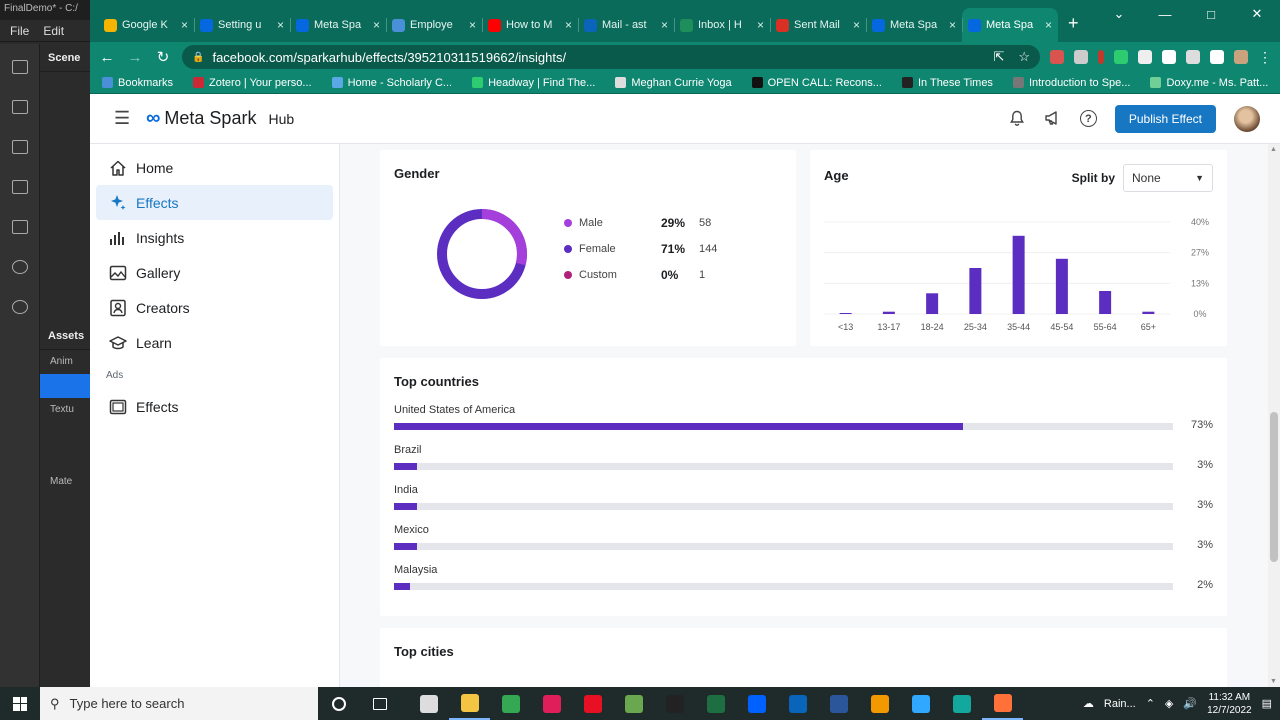  Describe the element at coordinates (214, 272) in the screenshot. I see `sidenav-item-gallery: Gallery` at that location.